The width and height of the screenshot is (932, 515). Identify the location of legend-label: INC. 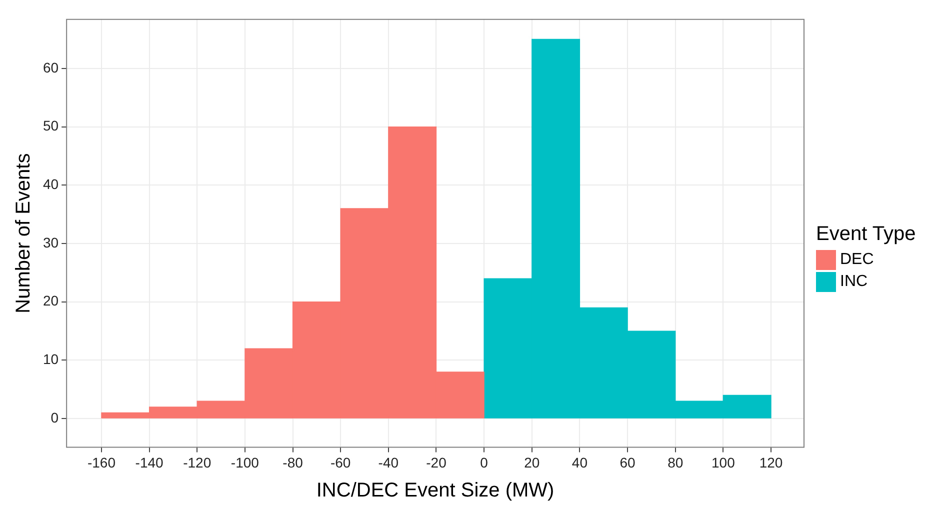
(854, 282).